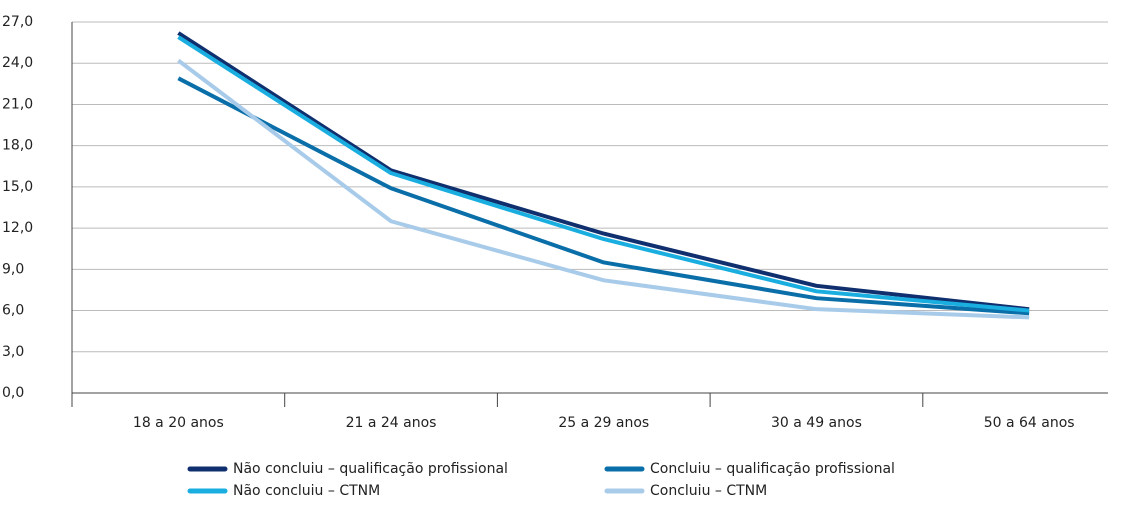 The width and height of the screenshot is (1123, 511). Describe the element at coordinates (13, 269) in the screenshot. I see `y-tick-label: 9,0` at that location.